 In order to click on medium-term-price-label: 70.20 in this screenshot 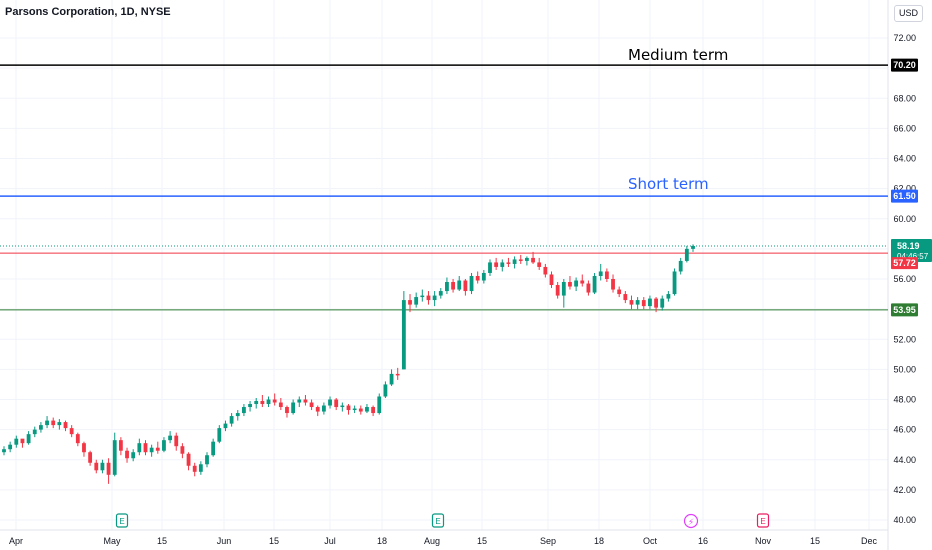, I will do `click(904, 65)`.